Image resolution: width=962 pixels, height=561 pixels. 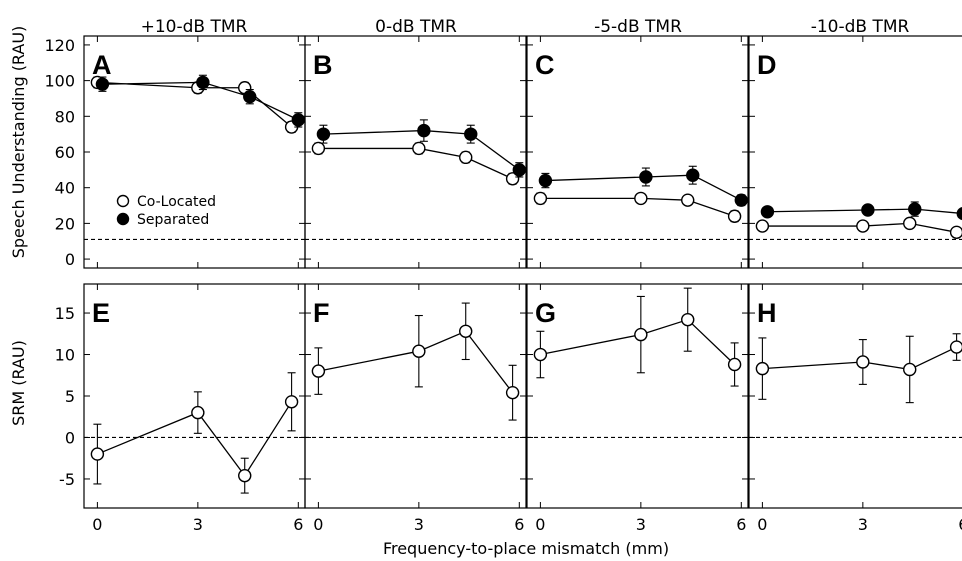 What do you see at coordinates (416, 27) in the screenshot?
I see `column-title-2: 0-dB TMR` at bounding box center [416, 27].